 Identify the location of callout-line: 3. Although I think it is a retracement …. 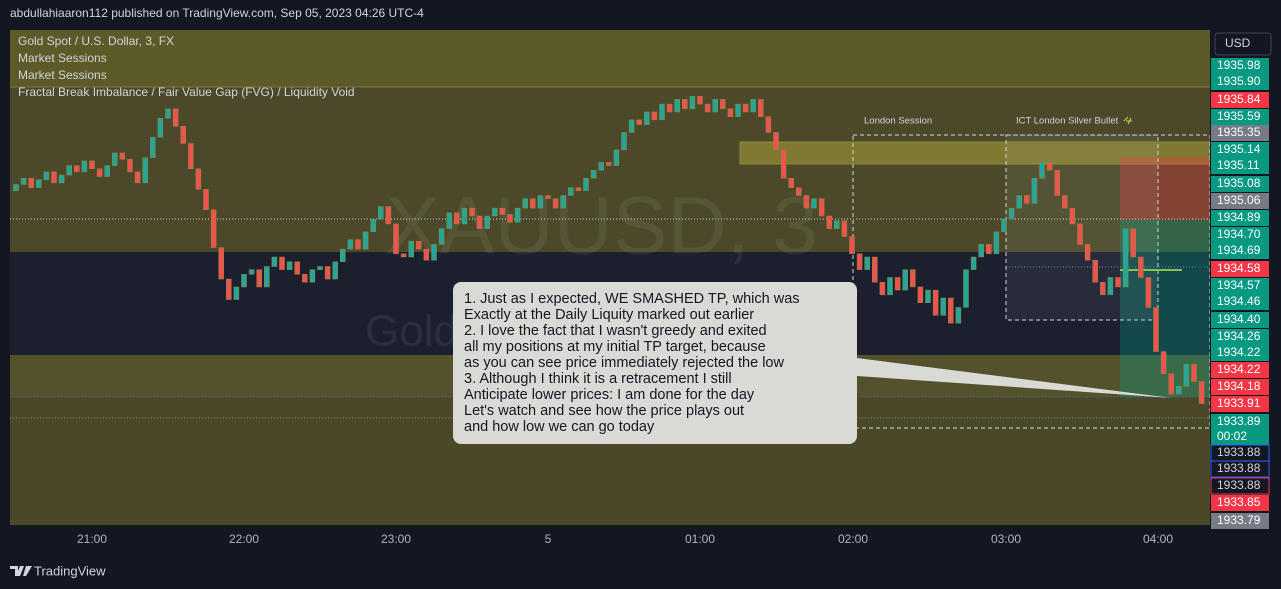
(598, 379).